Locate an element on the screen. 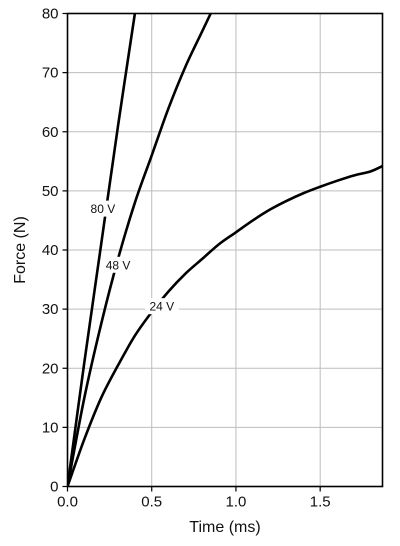 Image resolution: width=400 pixels, height=546 pixels. y-tick-label-0: 0 is located at coordinates (54, 487).